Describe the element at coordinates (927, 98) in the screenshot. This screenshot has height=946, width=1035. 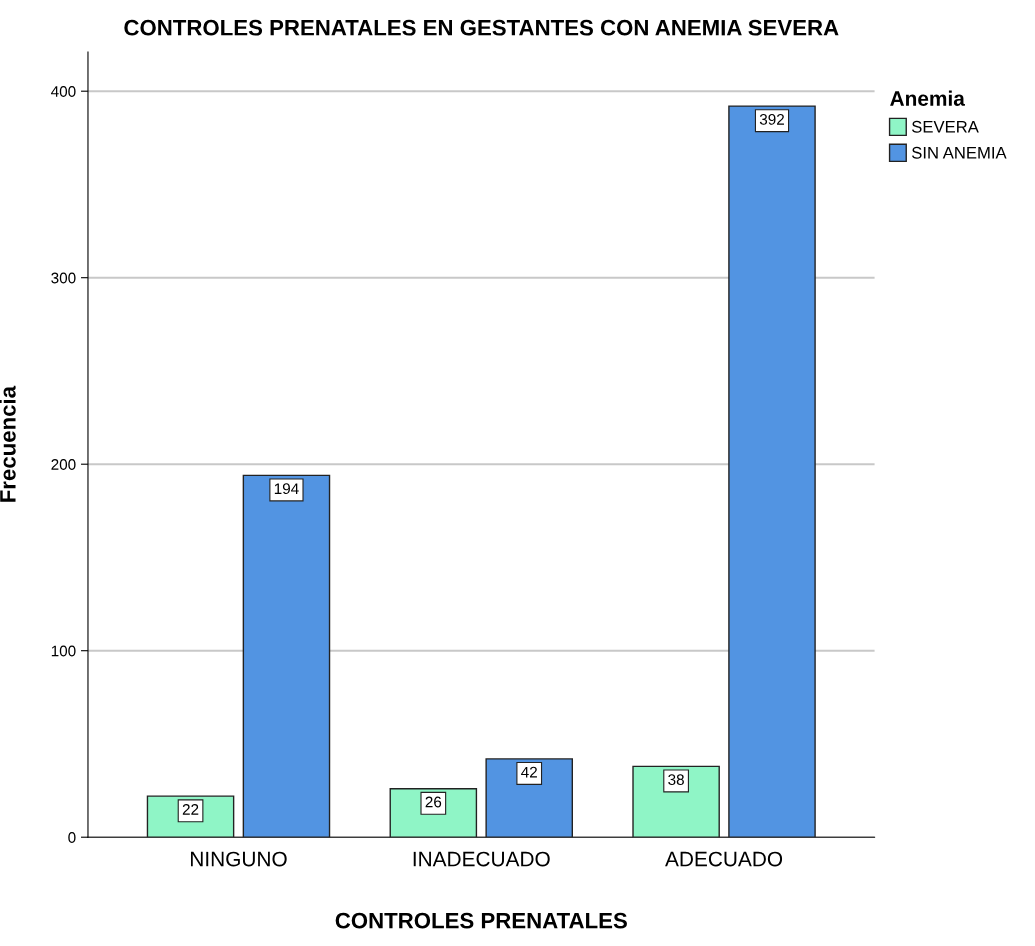
I see `legend-title: Anemia` at that location.